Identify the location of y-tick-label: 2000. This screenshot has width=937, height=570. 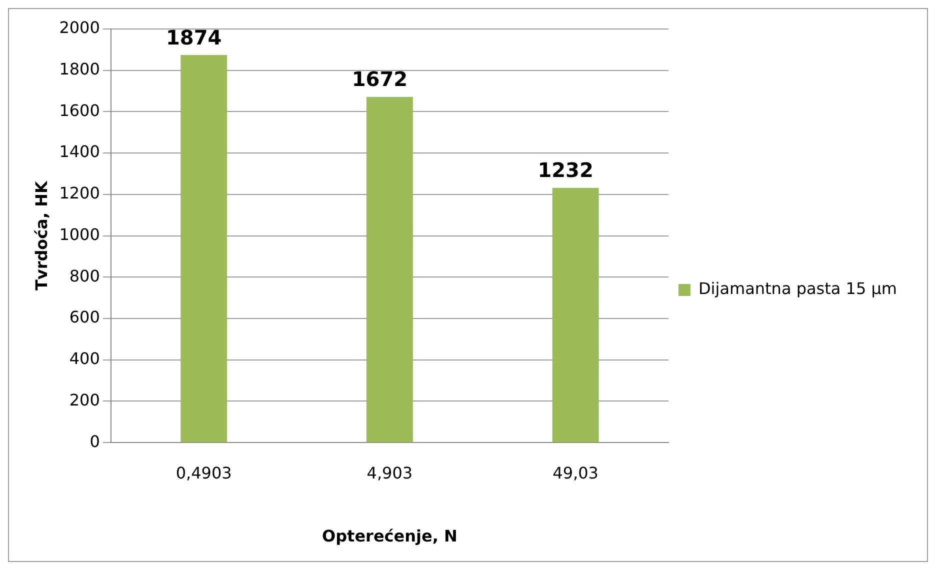
(79, 28).